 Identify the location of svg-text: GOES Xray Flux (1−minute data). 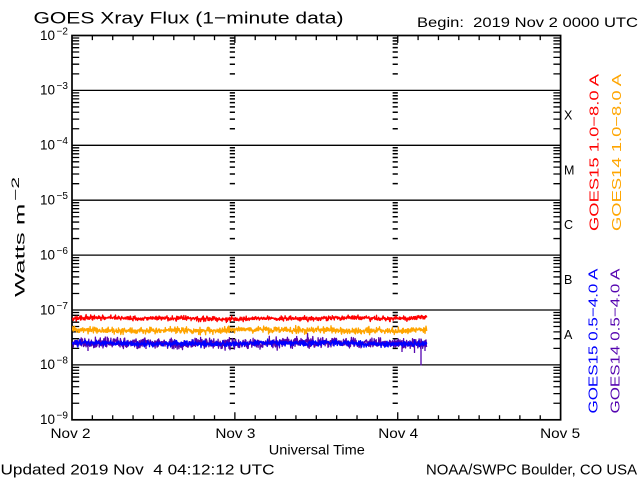
(189, 18).